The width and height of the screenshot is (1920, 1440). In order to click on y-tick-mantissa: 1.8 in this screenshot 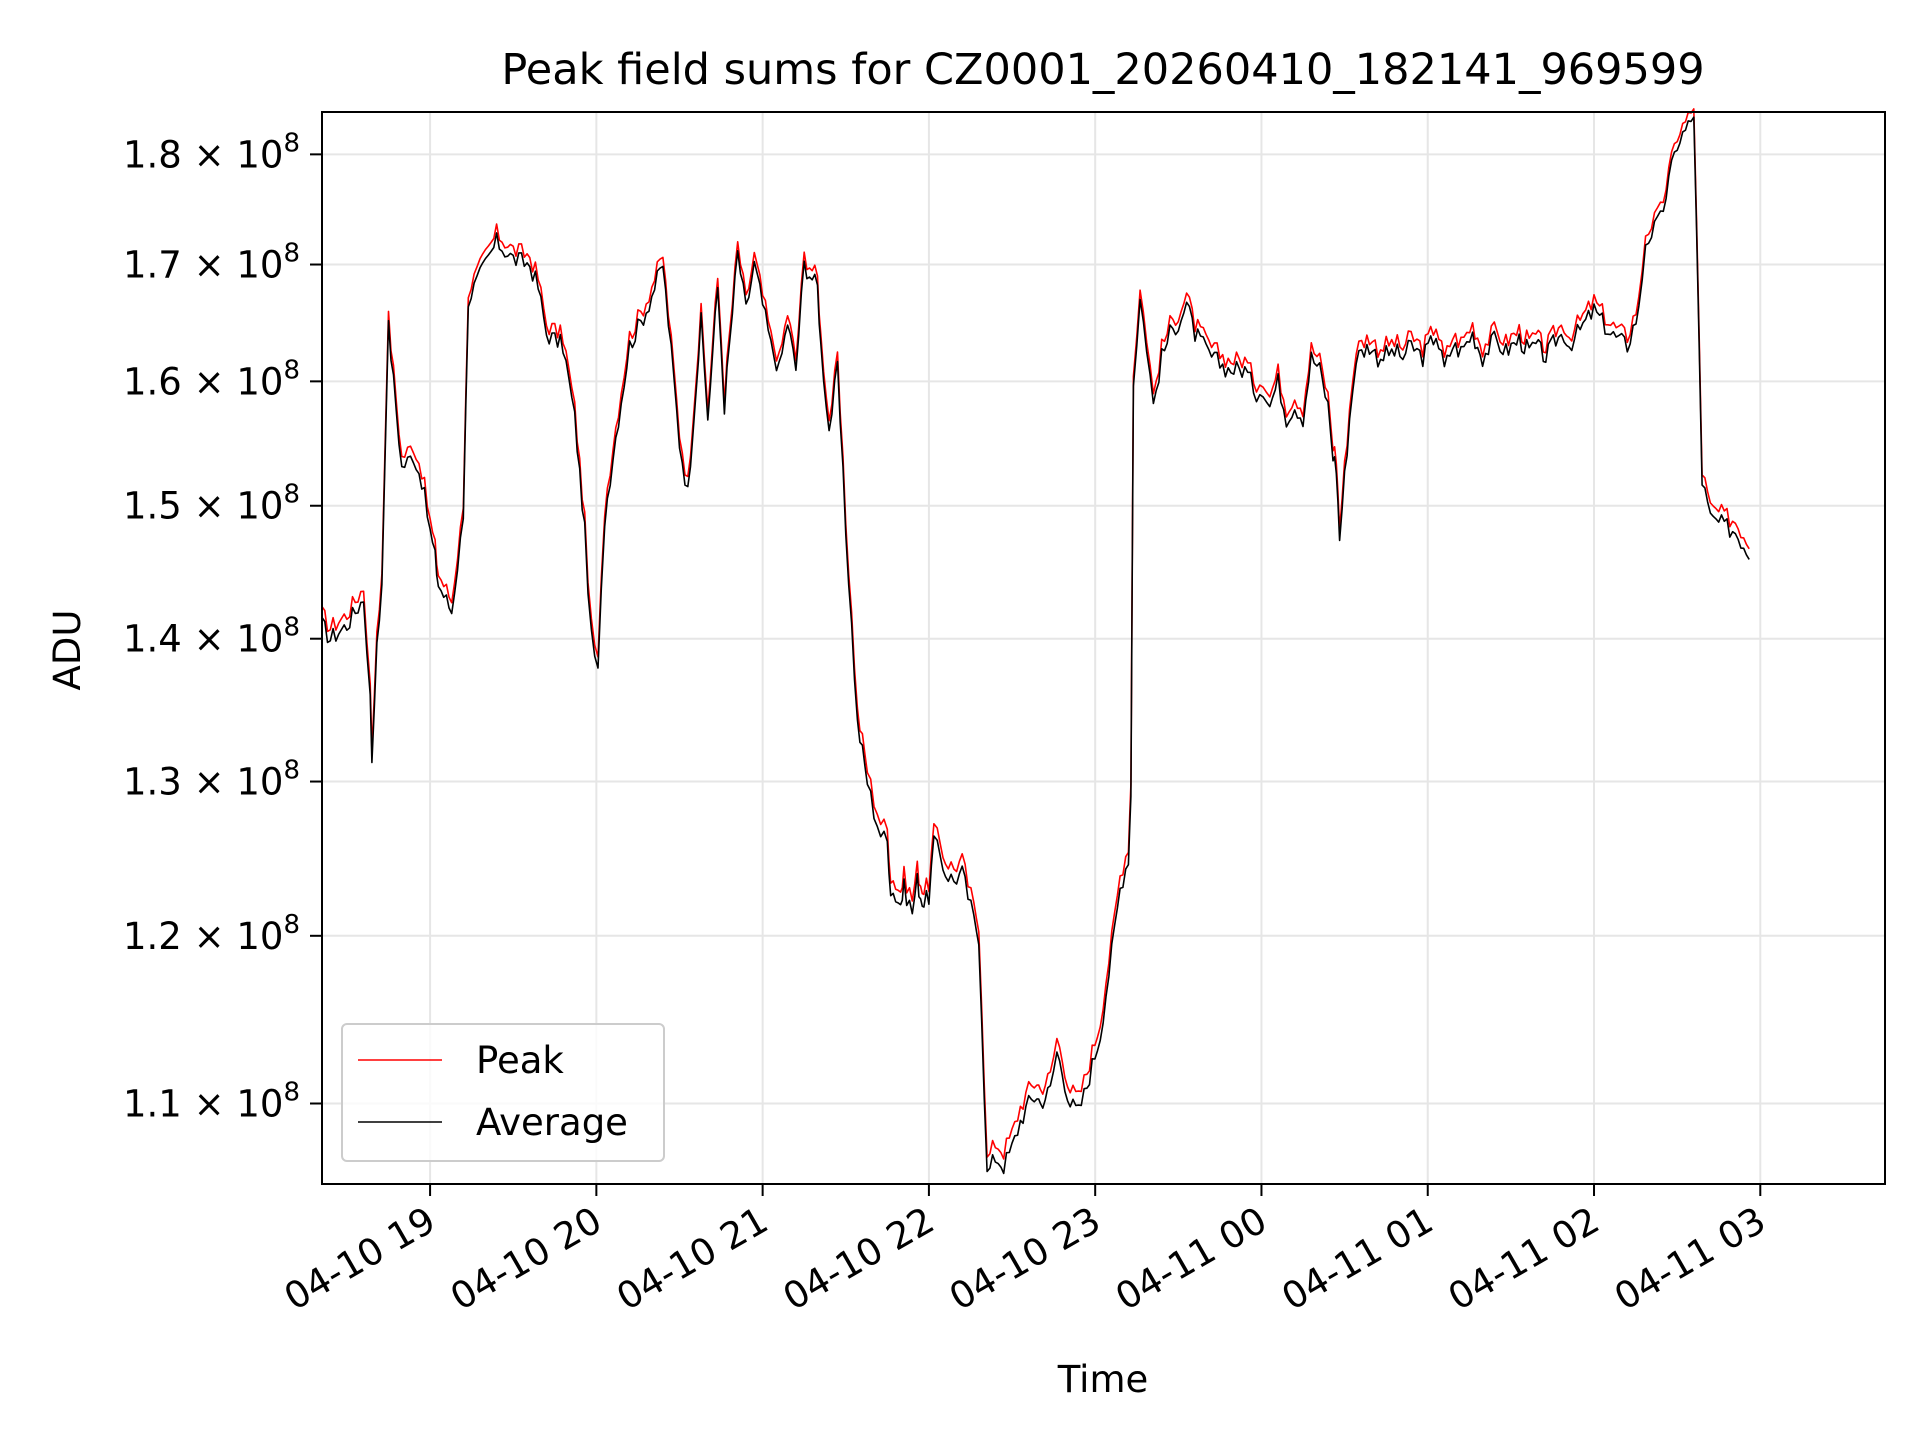, I will do `click(152, 154)`.